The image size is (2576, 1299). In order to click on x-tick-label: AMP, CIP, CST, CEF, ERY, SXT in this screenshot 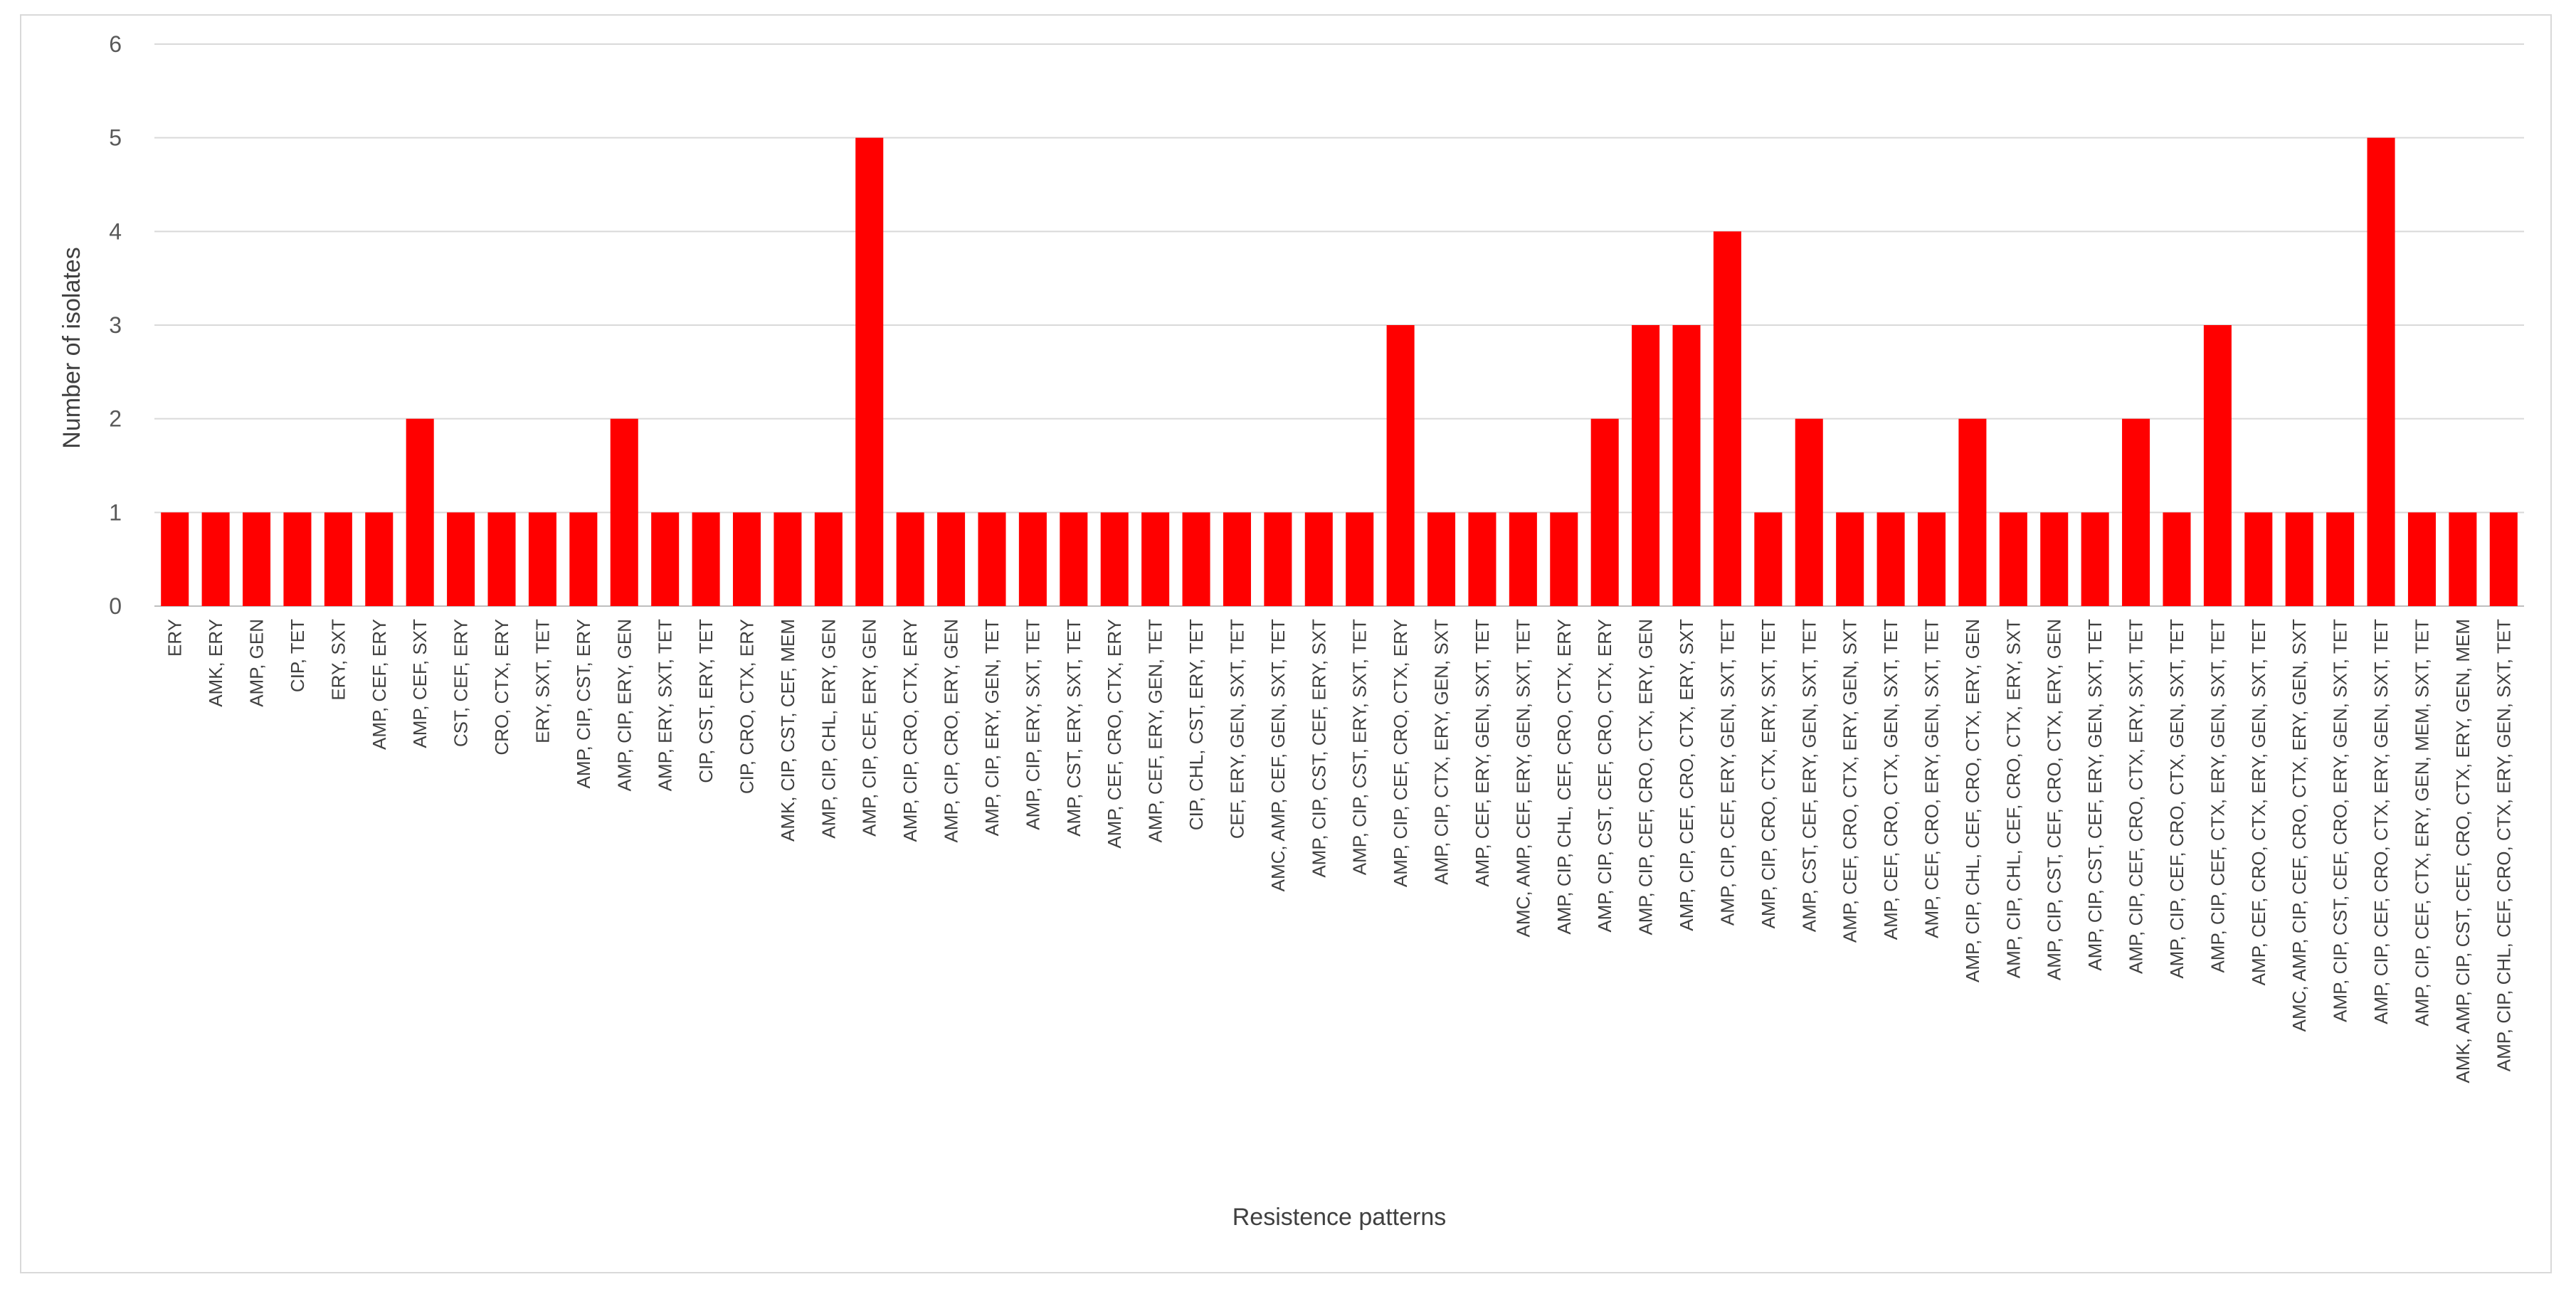, I will do `click(1319, 748)`.